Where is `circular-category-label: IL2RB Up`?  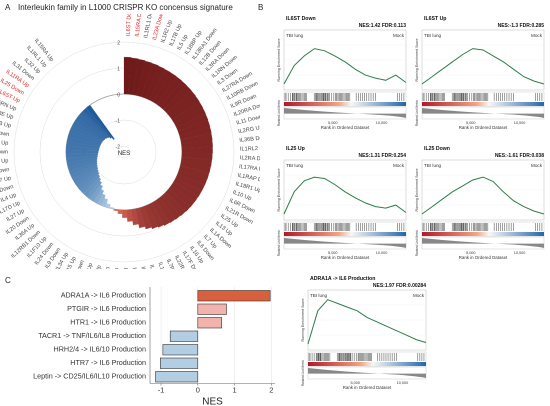
circular-category-label: IL2RB Up is located at coordinates (6, 123).